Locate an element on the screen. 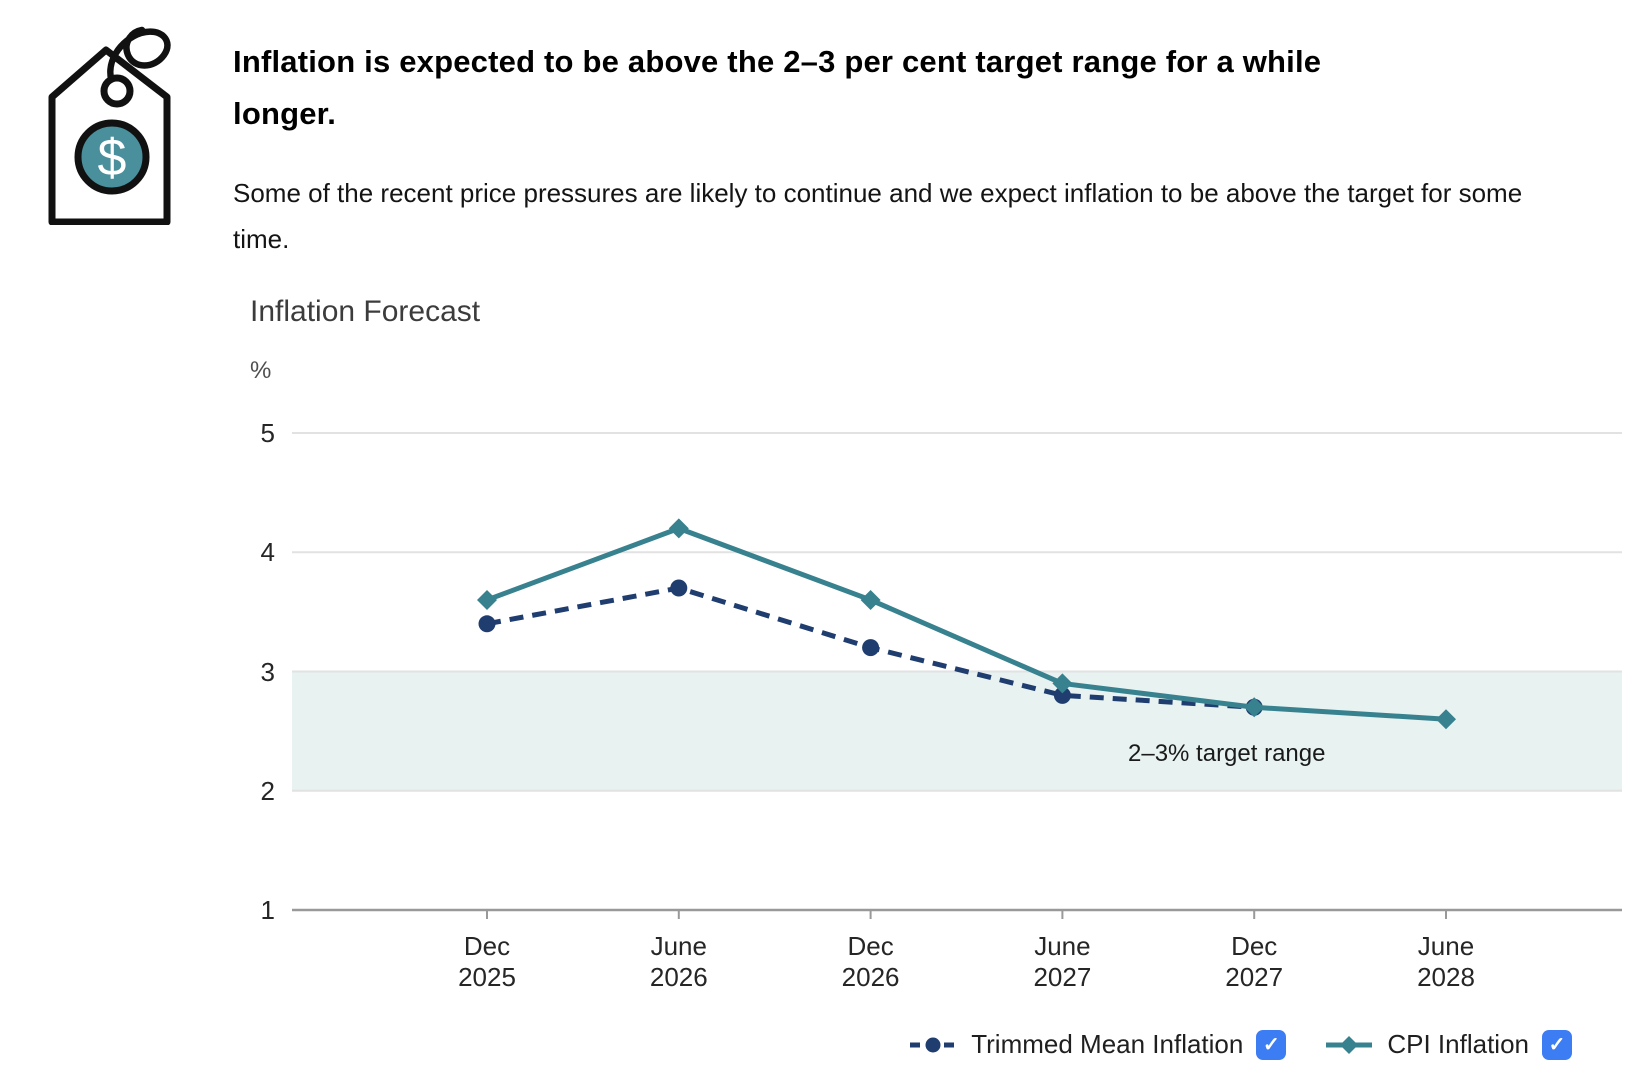  x-axis-tick-label: June 2026 is located at coordinates (678, 961).